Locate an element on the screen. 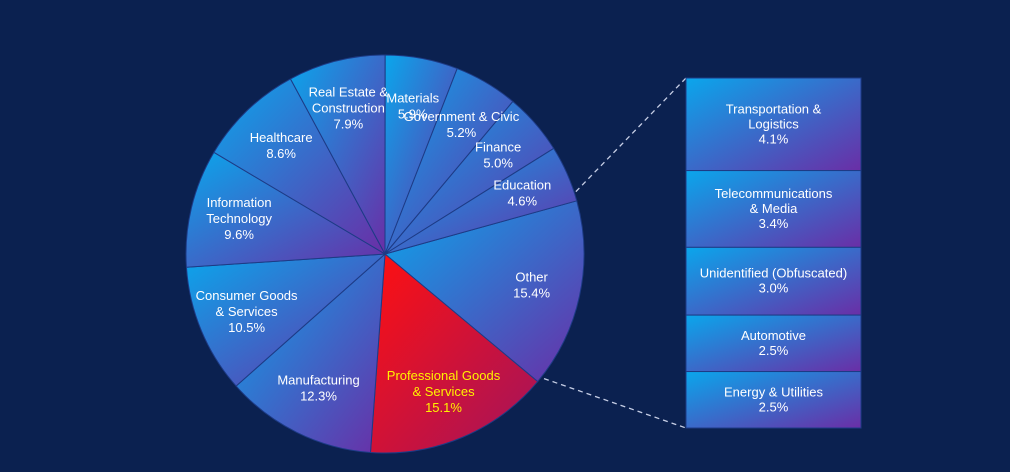 This screenshot has height=472, width=1010. pie-slice-other is located at coordinates (484, 291).